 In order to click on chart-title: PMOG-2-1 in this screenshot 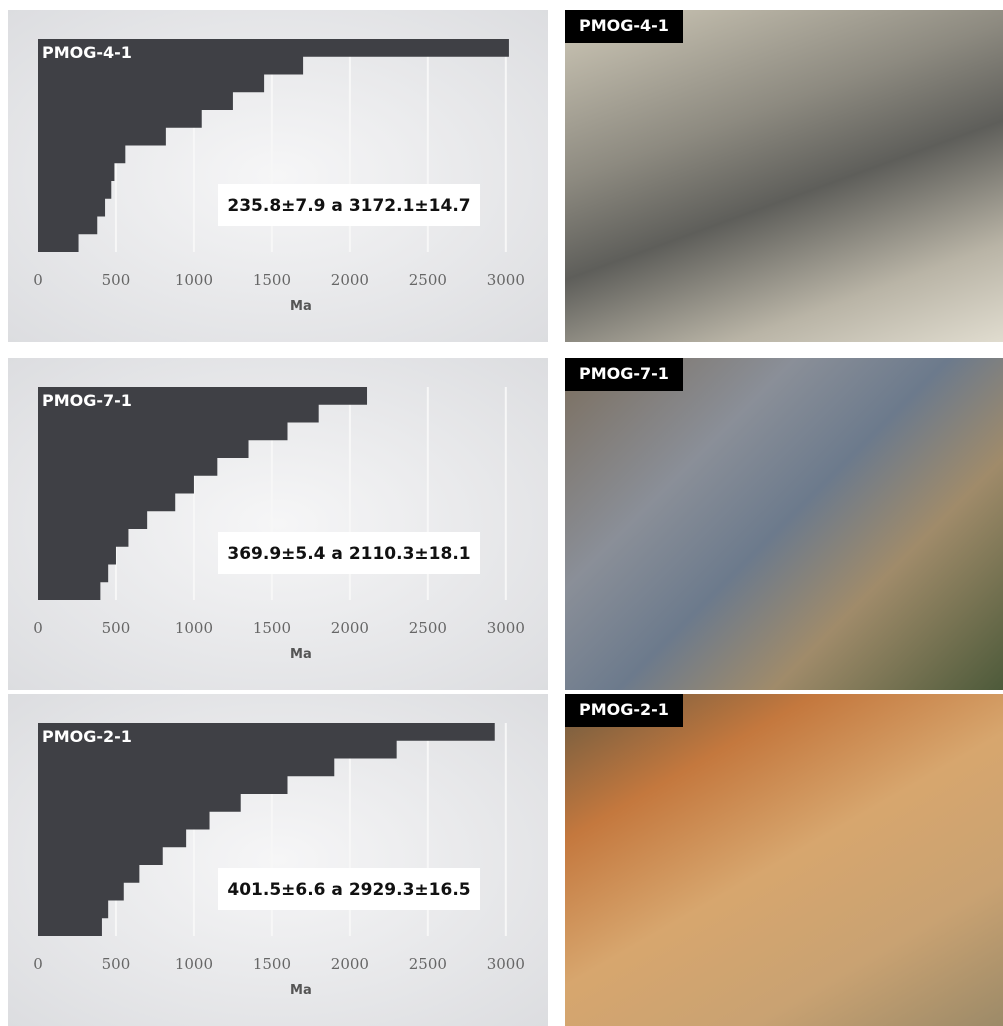, I will do `click(87, 736)`.